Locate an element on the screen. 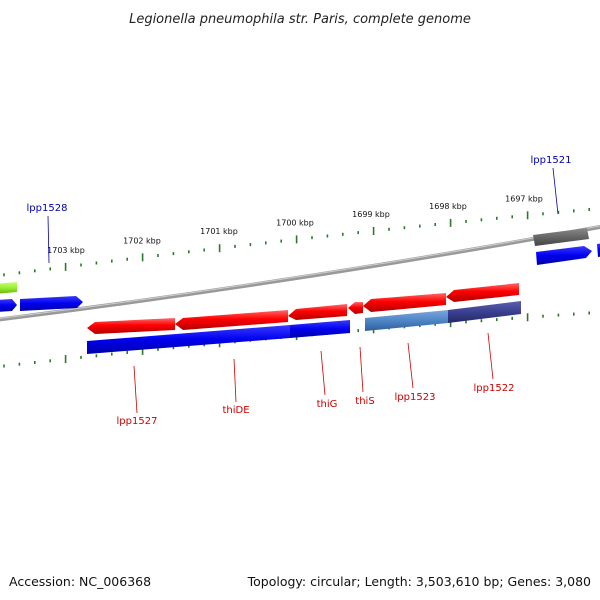  gene-thiDE is located at coordinates (231, 320).